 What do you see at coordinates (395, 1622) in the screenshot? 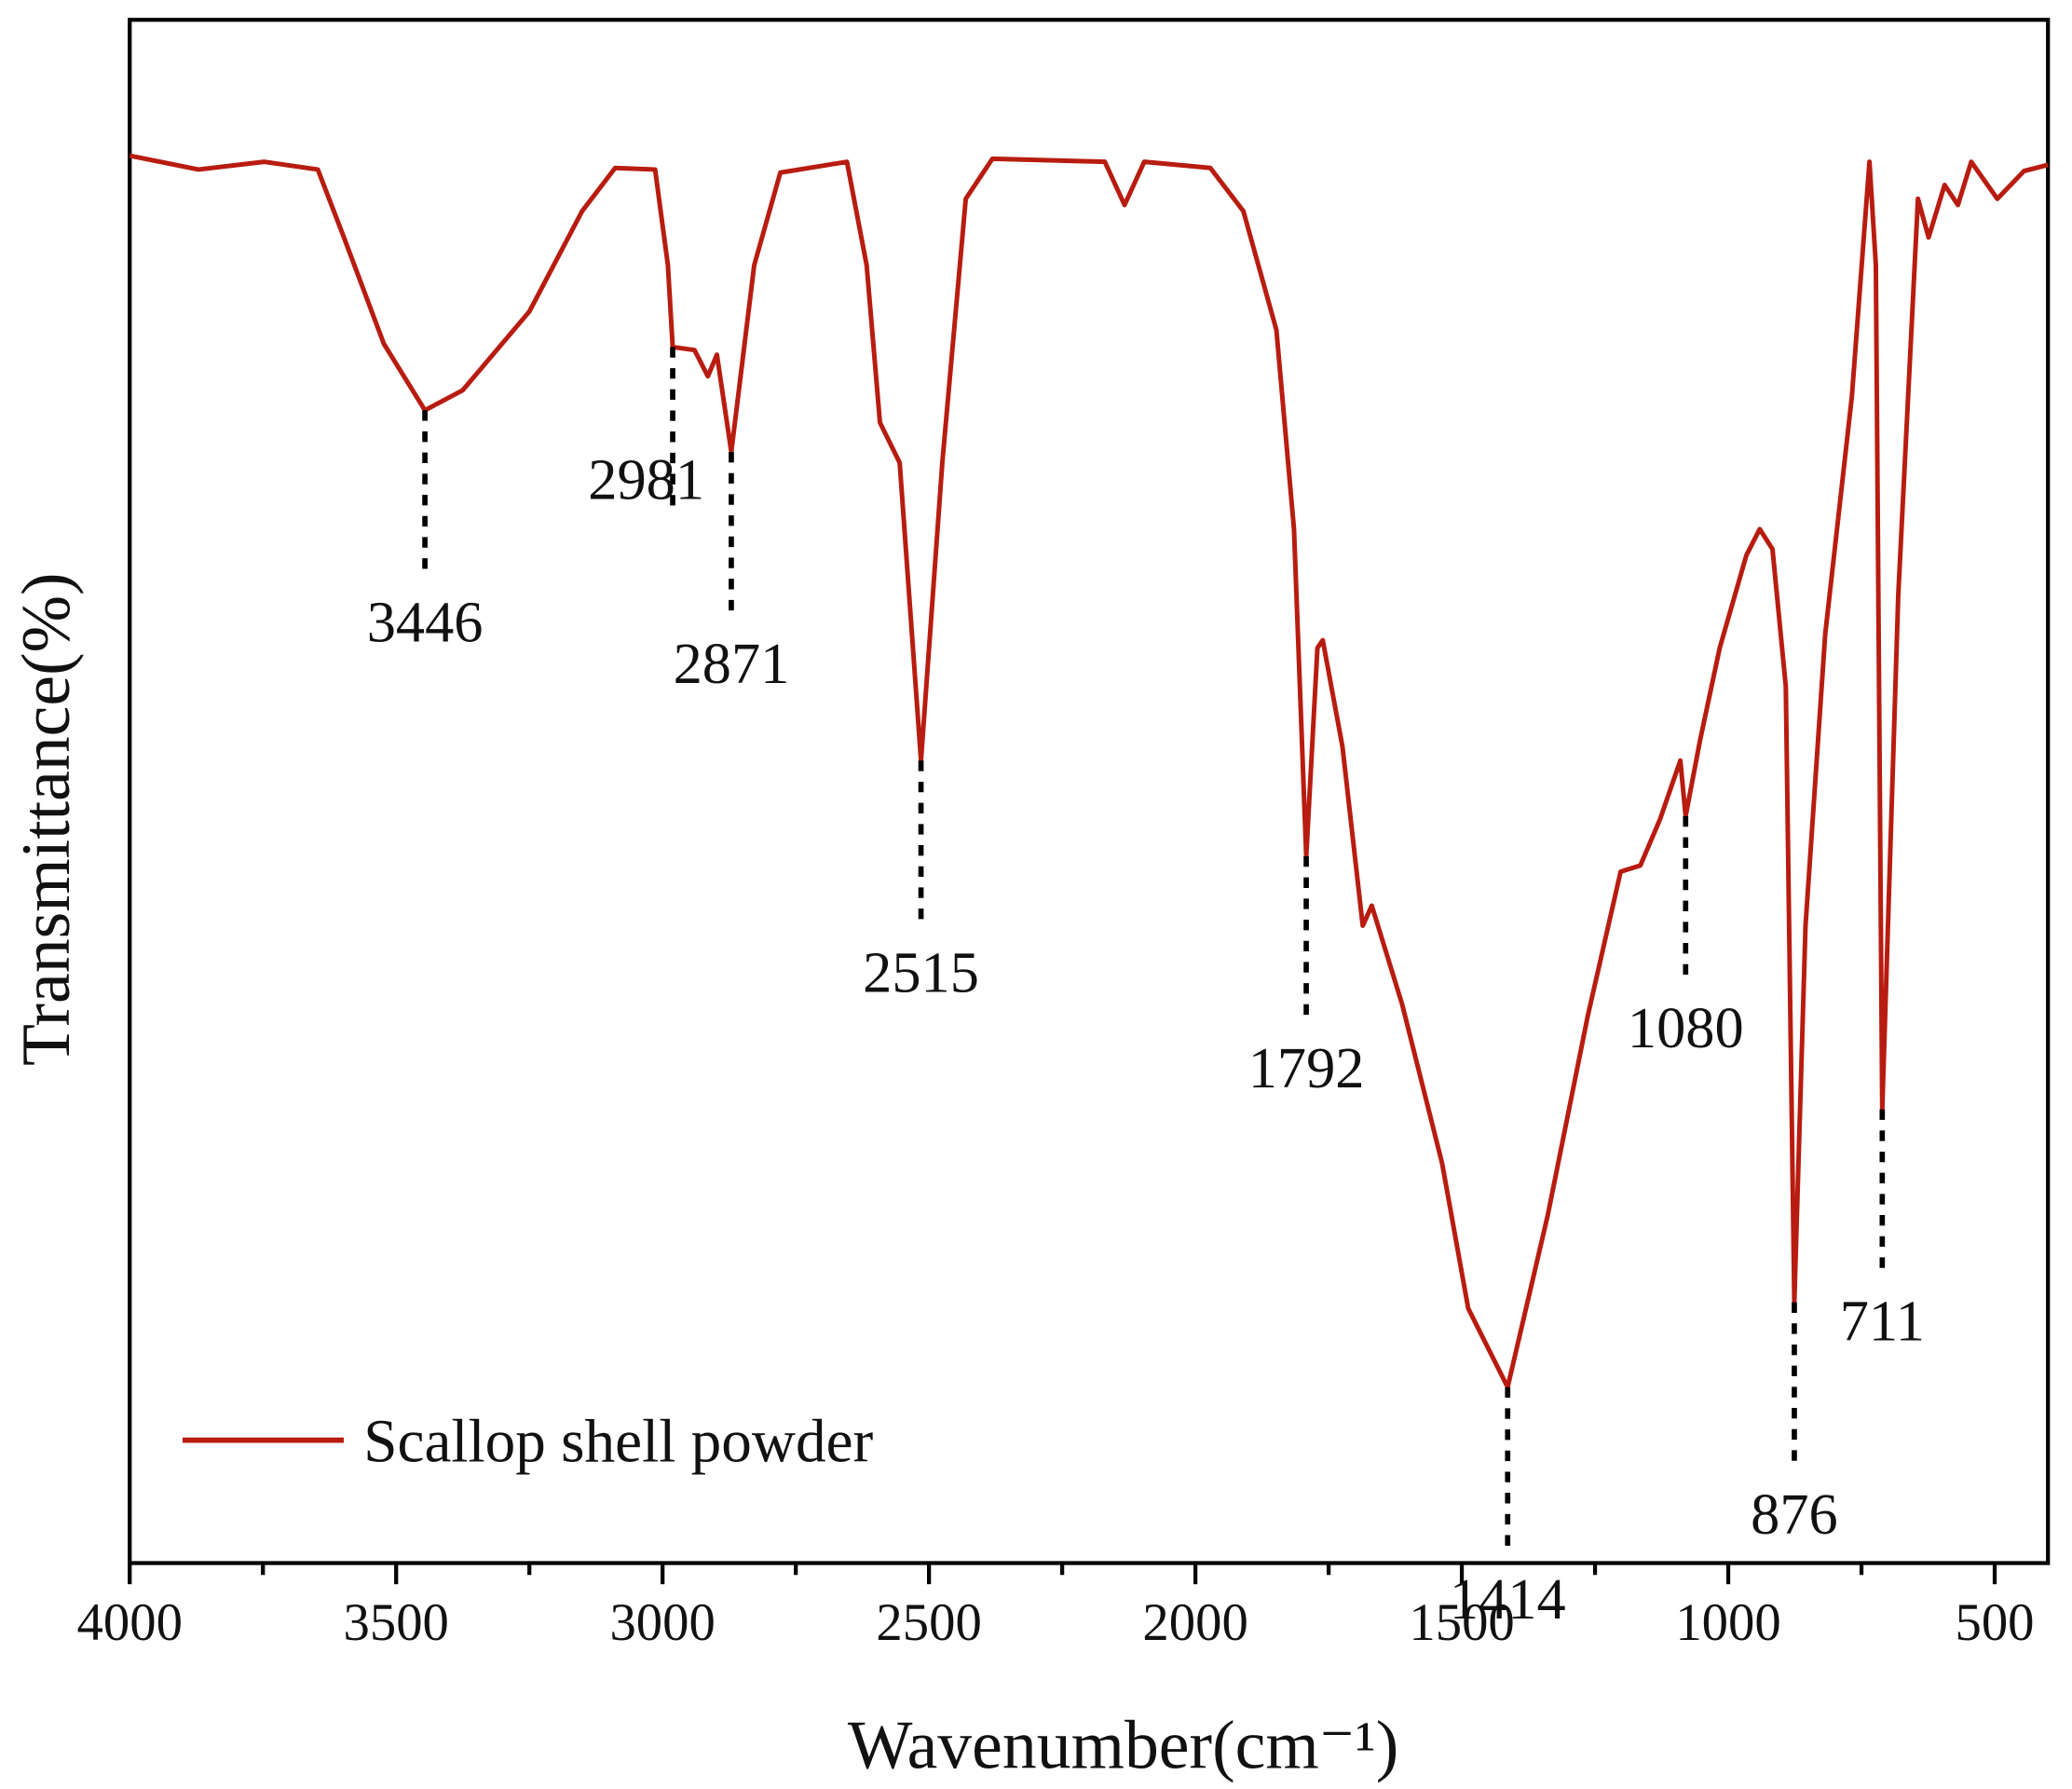
I see `x-tick-label: 3500` at bounding box center [395, 1622].